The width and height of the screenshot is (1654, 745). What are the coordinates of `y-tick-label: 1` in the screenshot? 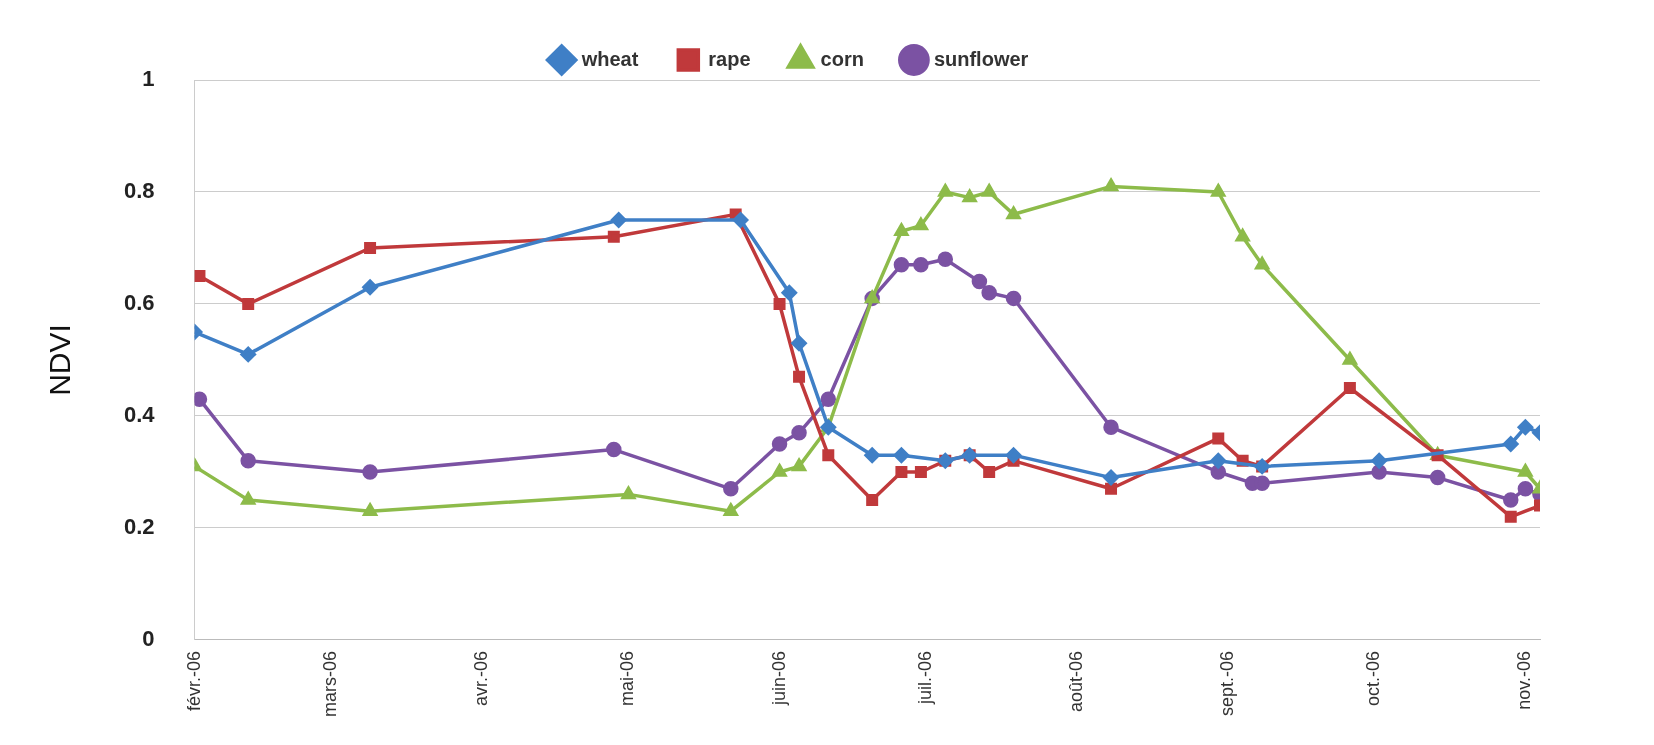 It's located at (148, 79).